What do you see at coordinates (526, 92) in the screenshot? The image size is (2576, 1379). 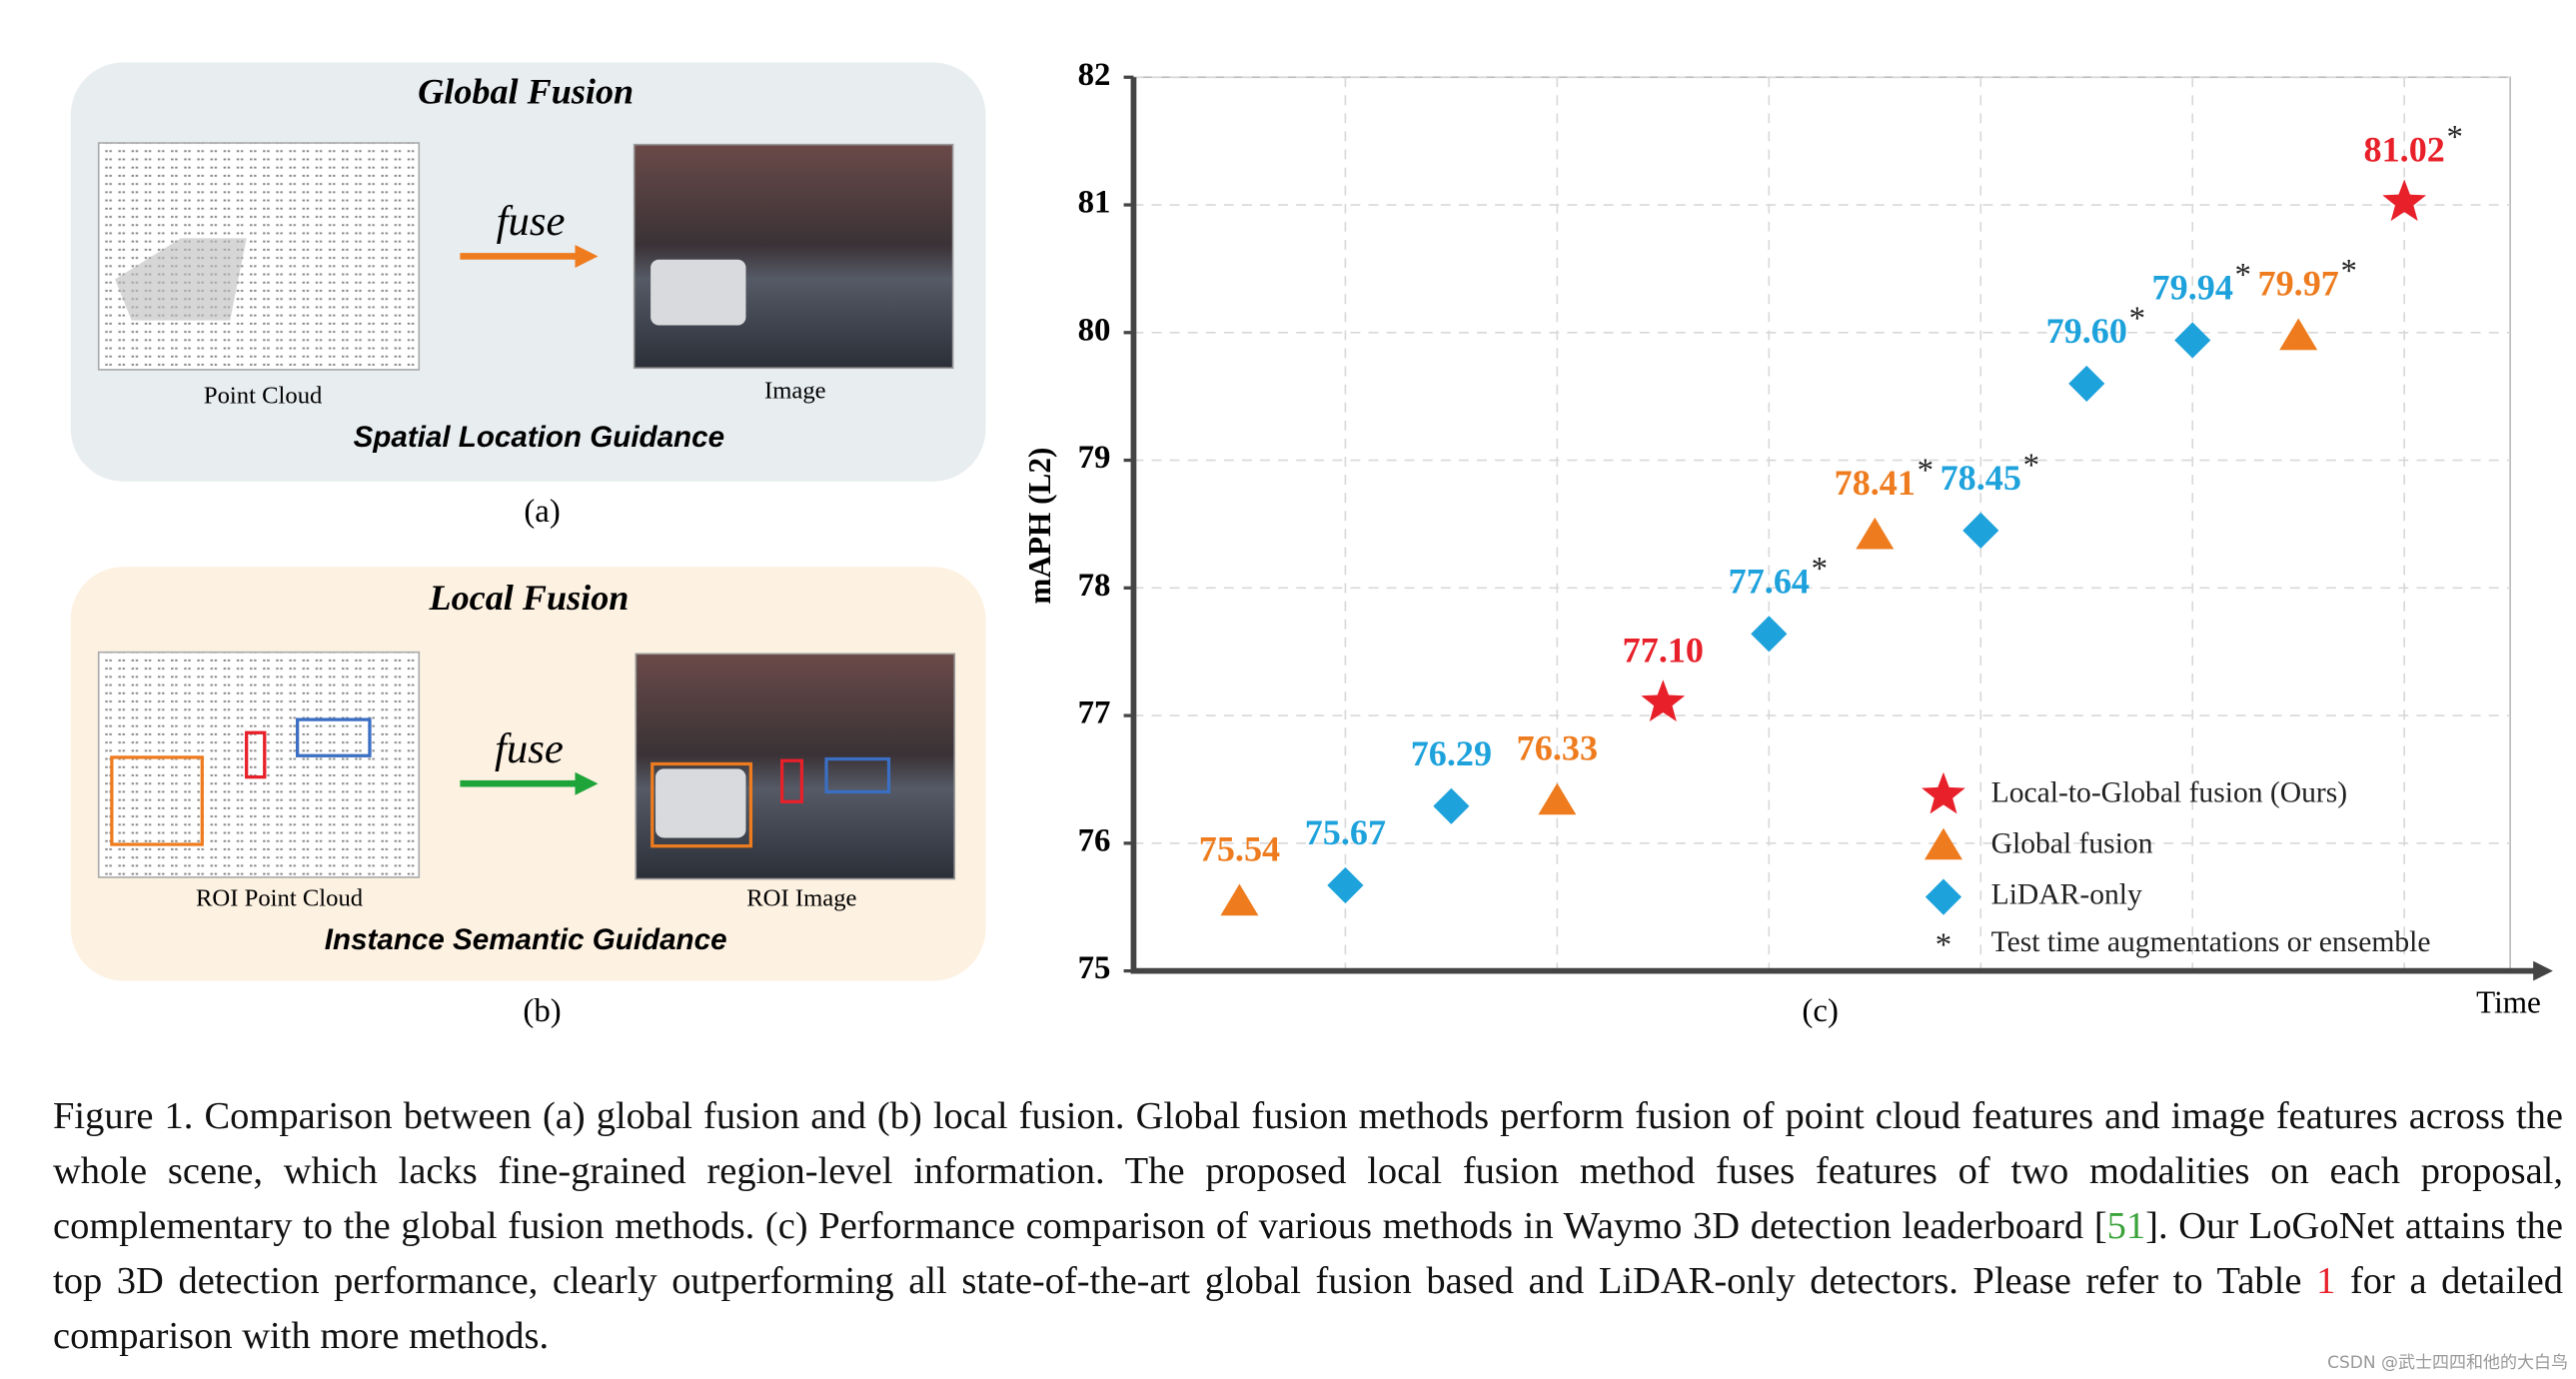 I see `panel-title: Global Fusion` at bounding box center [526, 92].